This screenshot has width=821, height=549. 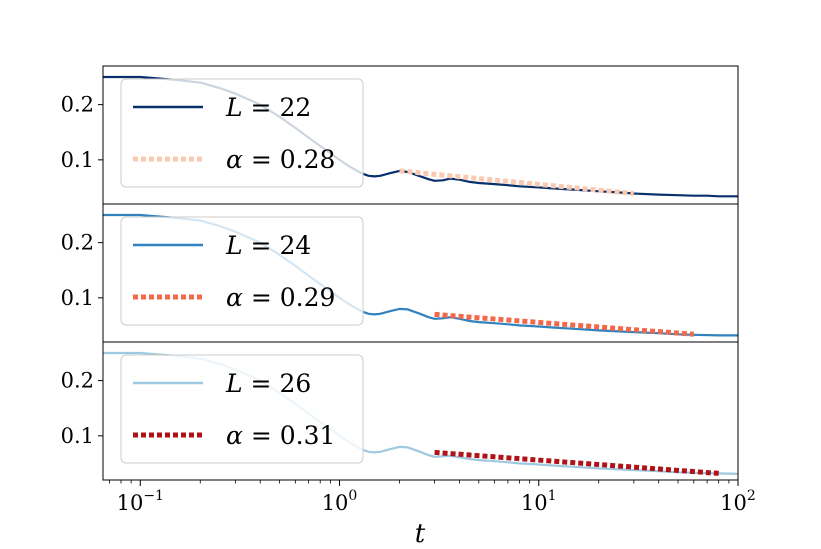 What do you see at coordinates (751, 496) in the screenshot?
I see `x-tick-exponent: 2` at bounding box center [751, 496].